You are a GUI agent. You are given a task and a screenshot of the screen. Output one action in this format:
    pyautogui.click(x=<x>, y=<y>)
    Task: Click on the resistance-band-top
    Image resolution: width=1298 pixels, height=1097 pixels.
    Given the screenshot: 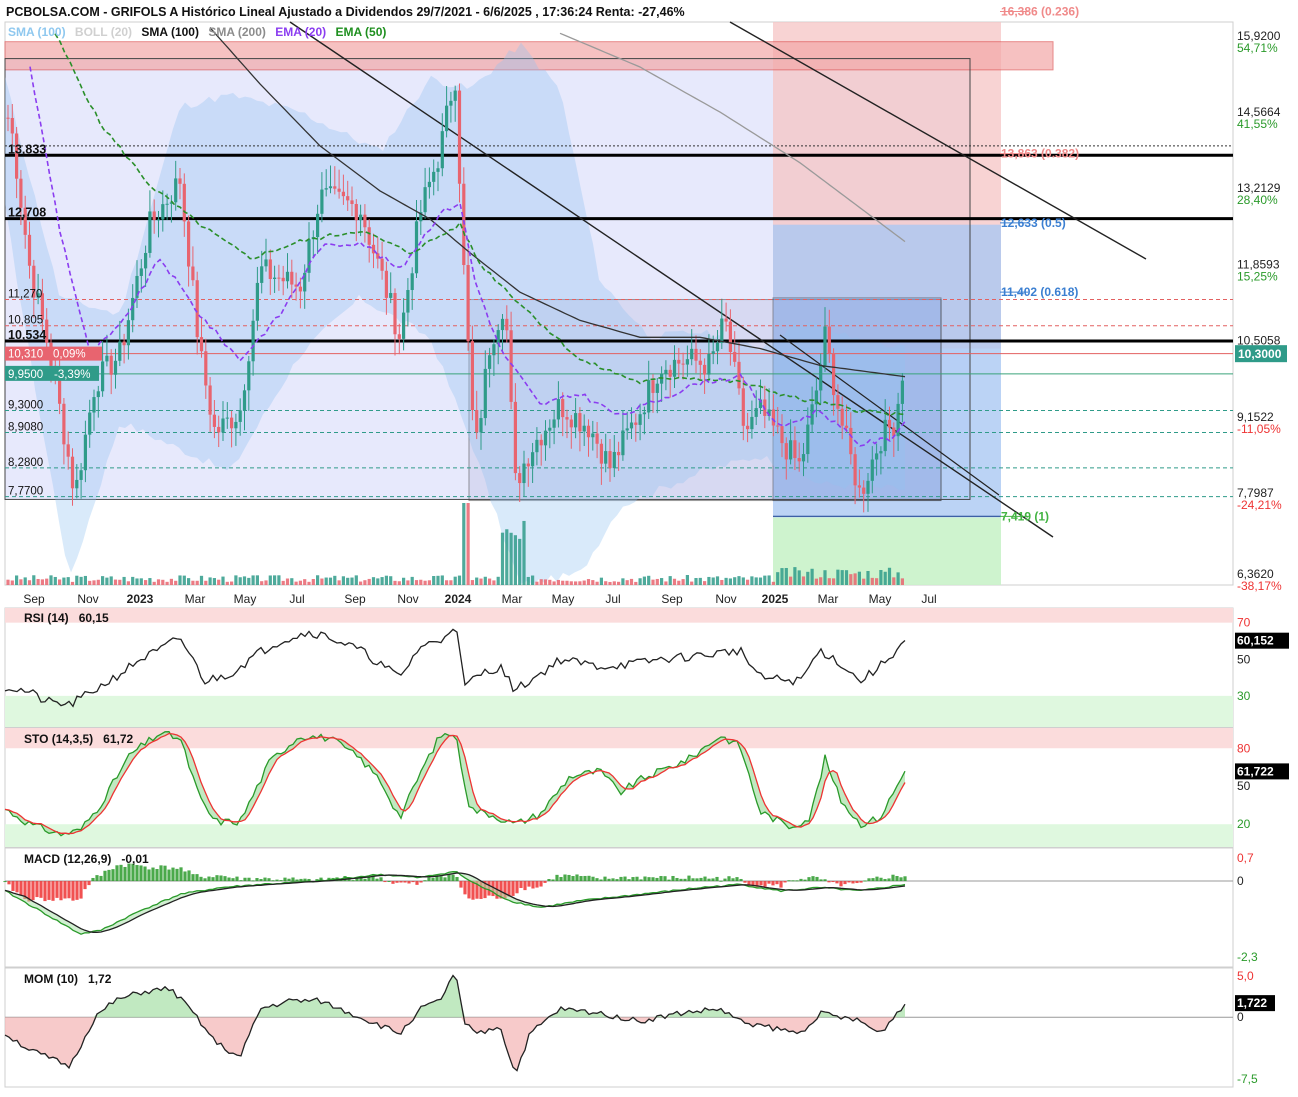 What is the action you would take?
    pyautogui.click(x=529, y=56)
    